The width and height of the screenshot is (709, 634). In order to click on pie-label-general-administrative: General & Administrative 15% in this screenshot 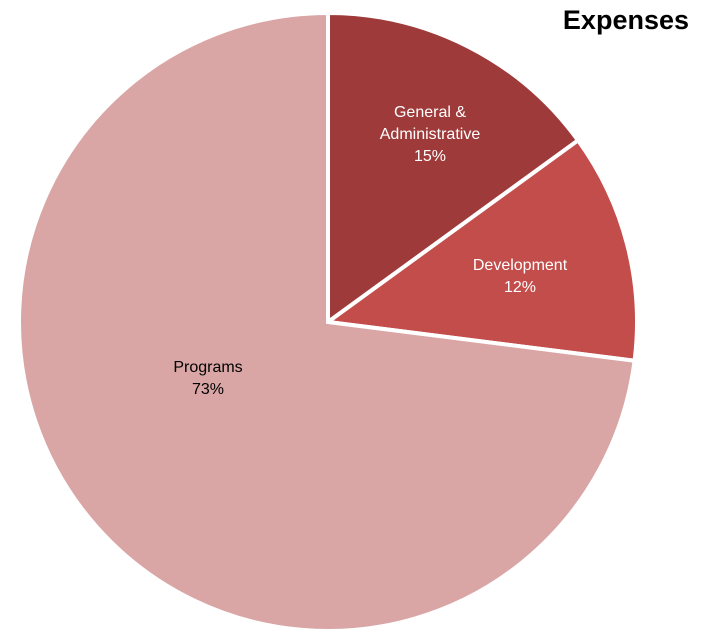, I will do `click(430, 134)`.